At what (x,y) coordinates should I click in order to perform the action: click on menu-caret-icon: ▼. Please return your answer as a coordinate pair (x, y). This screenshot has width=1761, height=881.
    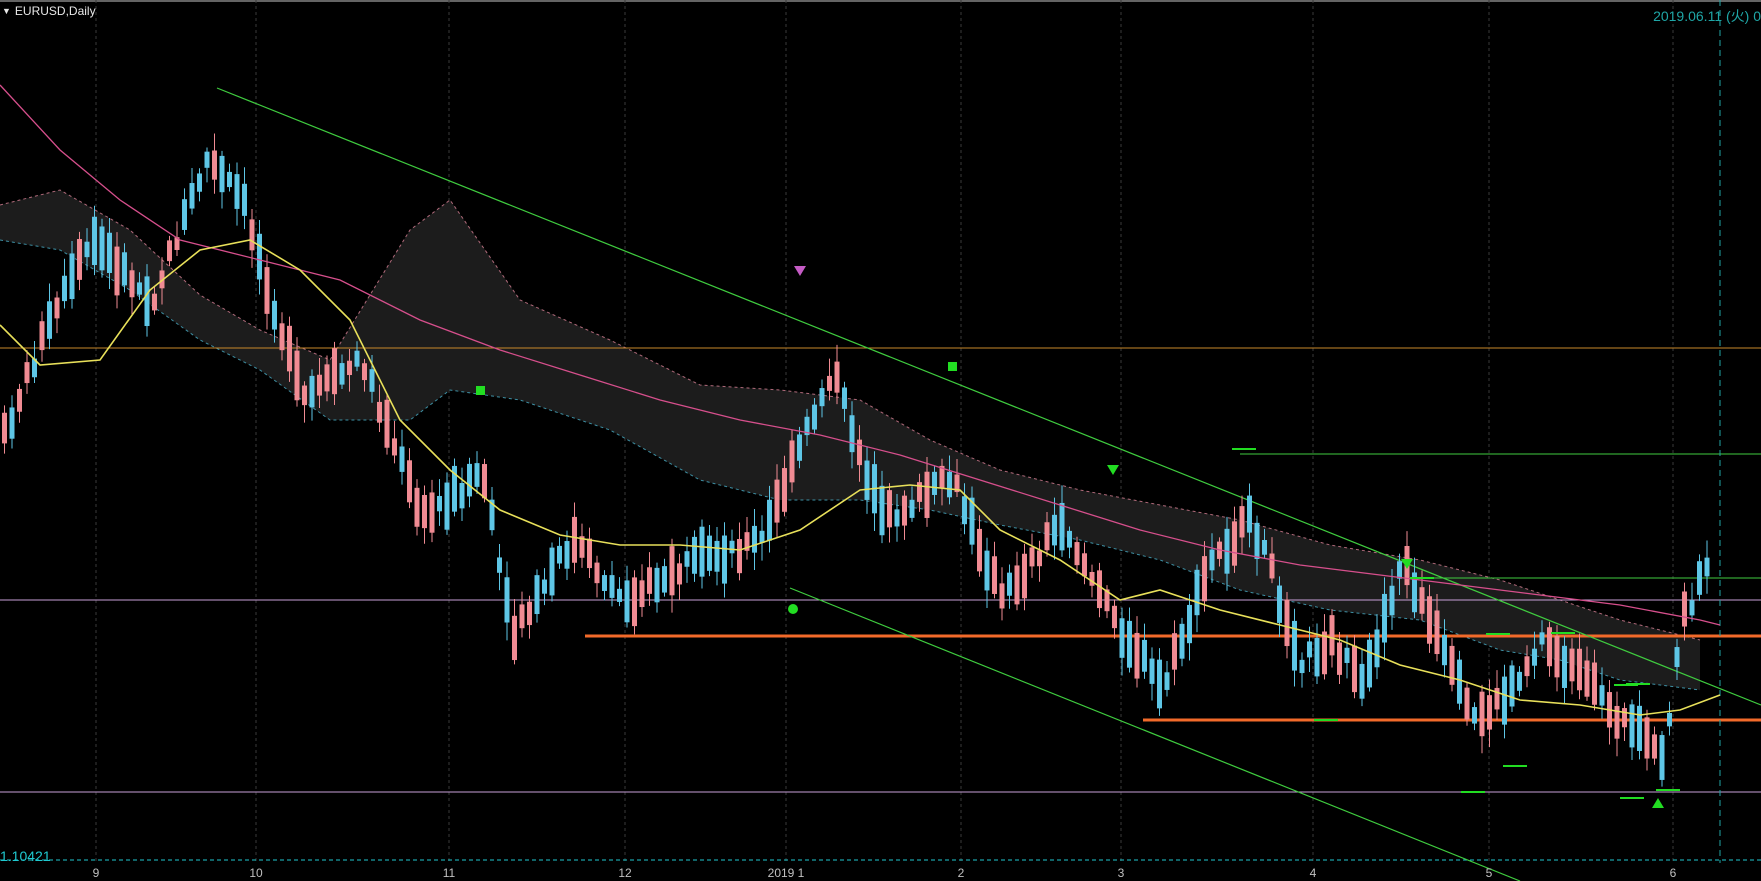
    Looking at the image, I should click on (6, 11).